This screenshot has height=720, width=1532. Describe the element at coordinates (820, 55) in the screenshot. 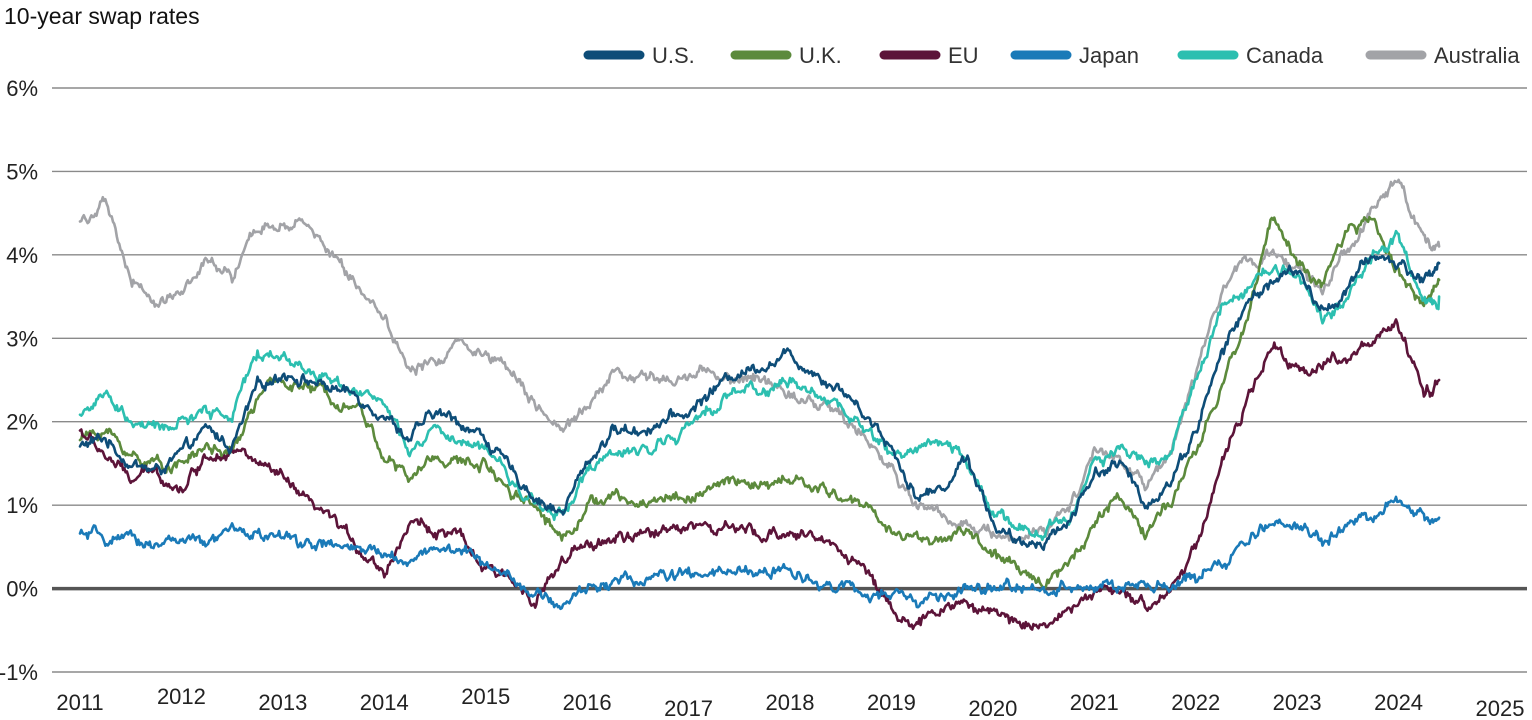

I see `legend-label: U.K.` at that location.